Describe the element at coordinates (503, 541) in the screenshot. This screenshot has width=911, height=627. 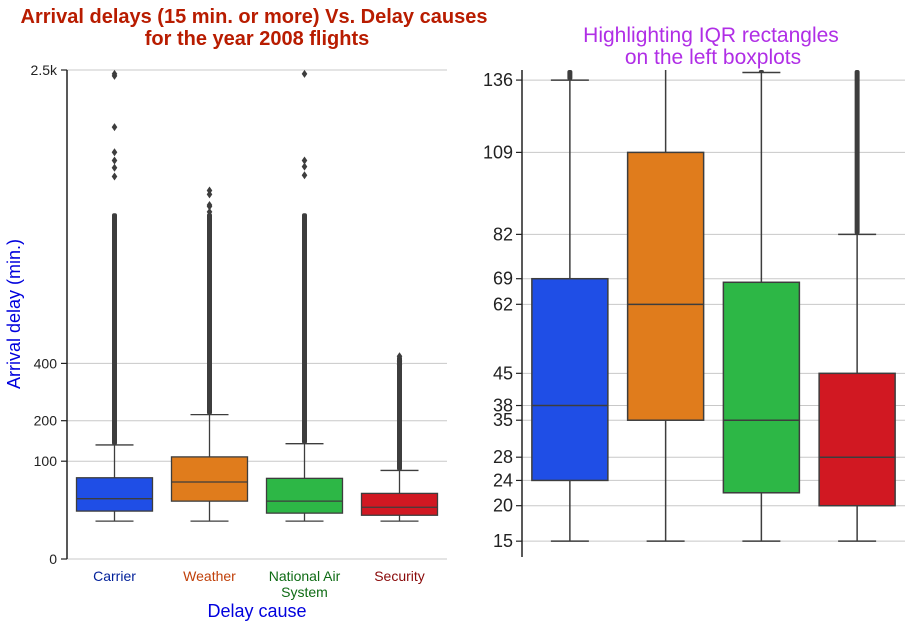
I see `right-y-tick-label: 15` at that location.